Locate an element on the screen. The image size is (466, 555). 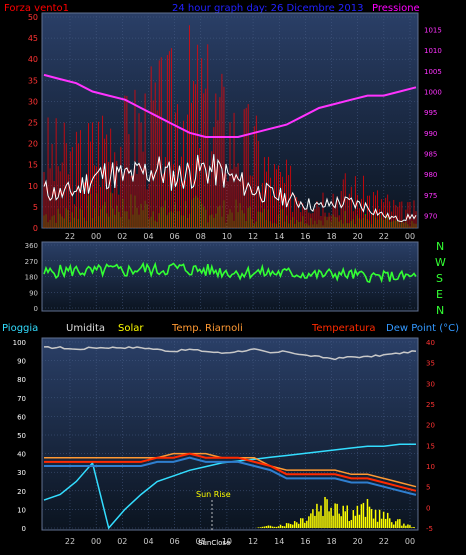
legend-temperatura: Temperatura is located at coordinates (343, 328).